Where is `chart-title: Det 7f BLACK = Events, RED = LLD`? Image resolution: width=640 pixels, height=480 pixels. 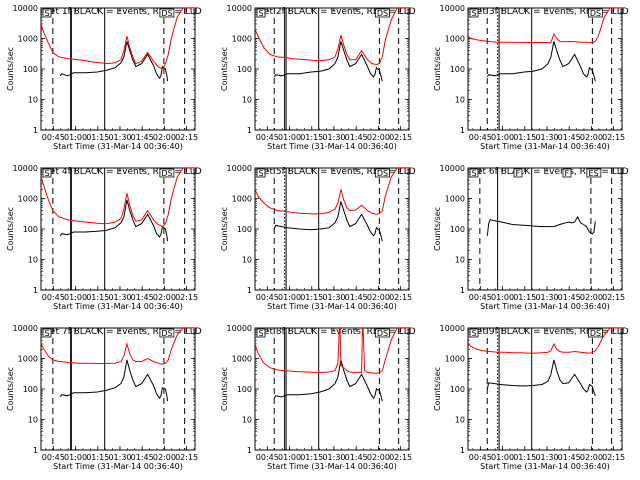
chart-title: Det 7f BLACK = Events, RED = LLD is located at coordinates (122, 332).